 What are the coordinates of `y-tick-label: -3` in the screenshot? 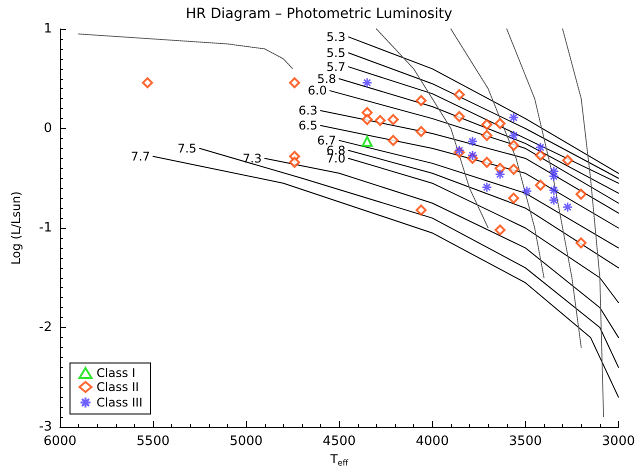 It's located at (45, 427).